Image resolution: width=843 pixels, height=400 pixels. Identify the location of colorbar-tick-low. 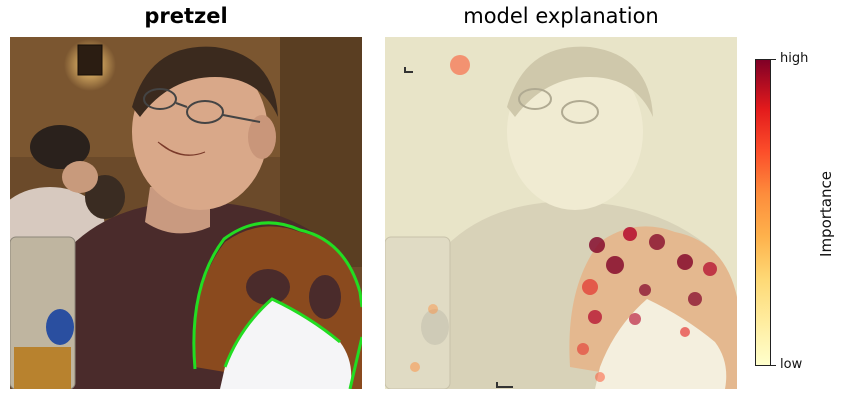
(773, 365).